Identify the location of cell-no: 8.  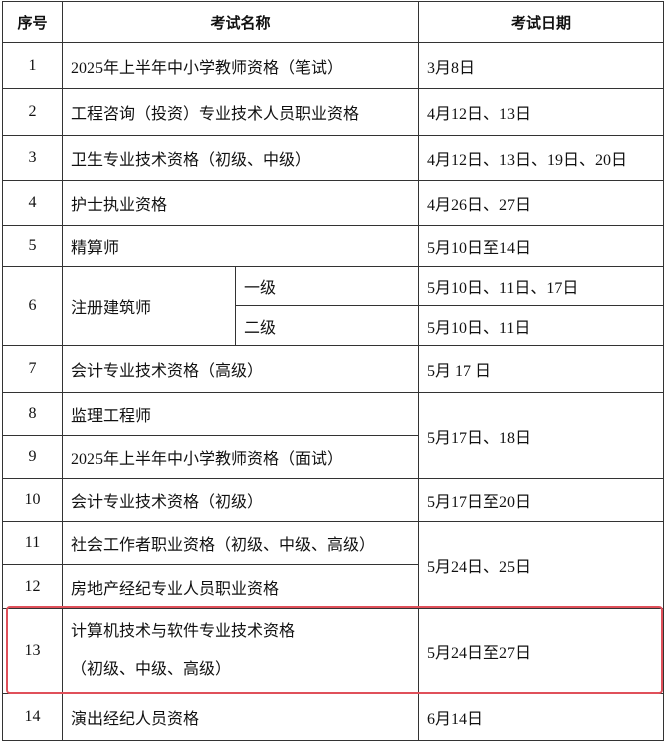
(32, 414).